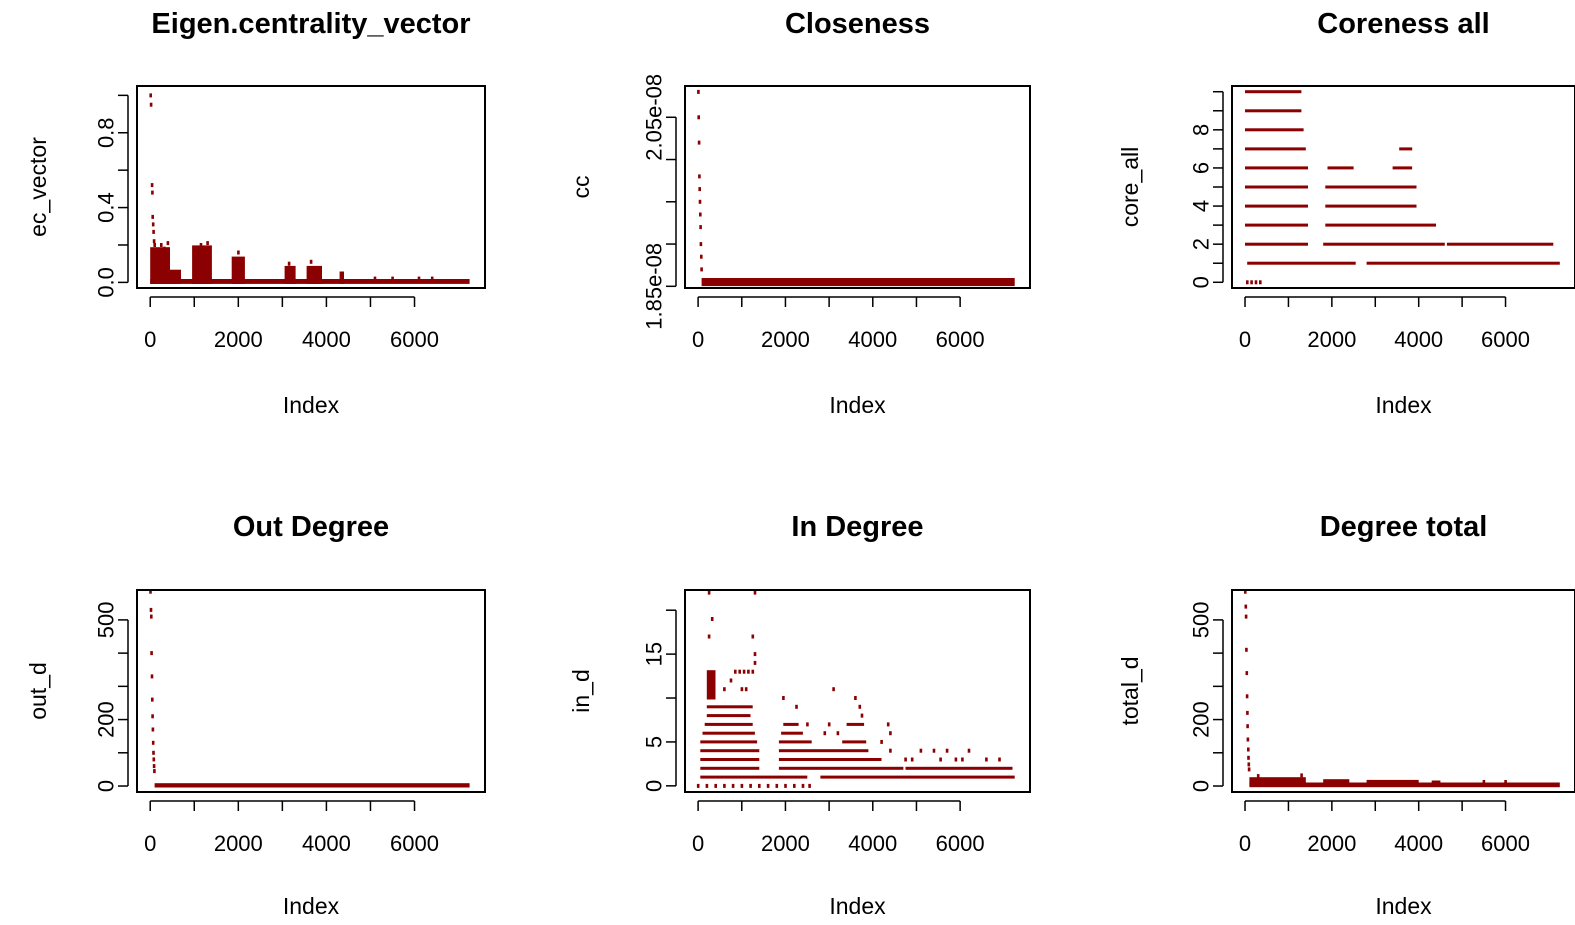  Describe the element at coordinates (960, 843) in the screenshot. I see `x-tick-label: 6000` at that location.